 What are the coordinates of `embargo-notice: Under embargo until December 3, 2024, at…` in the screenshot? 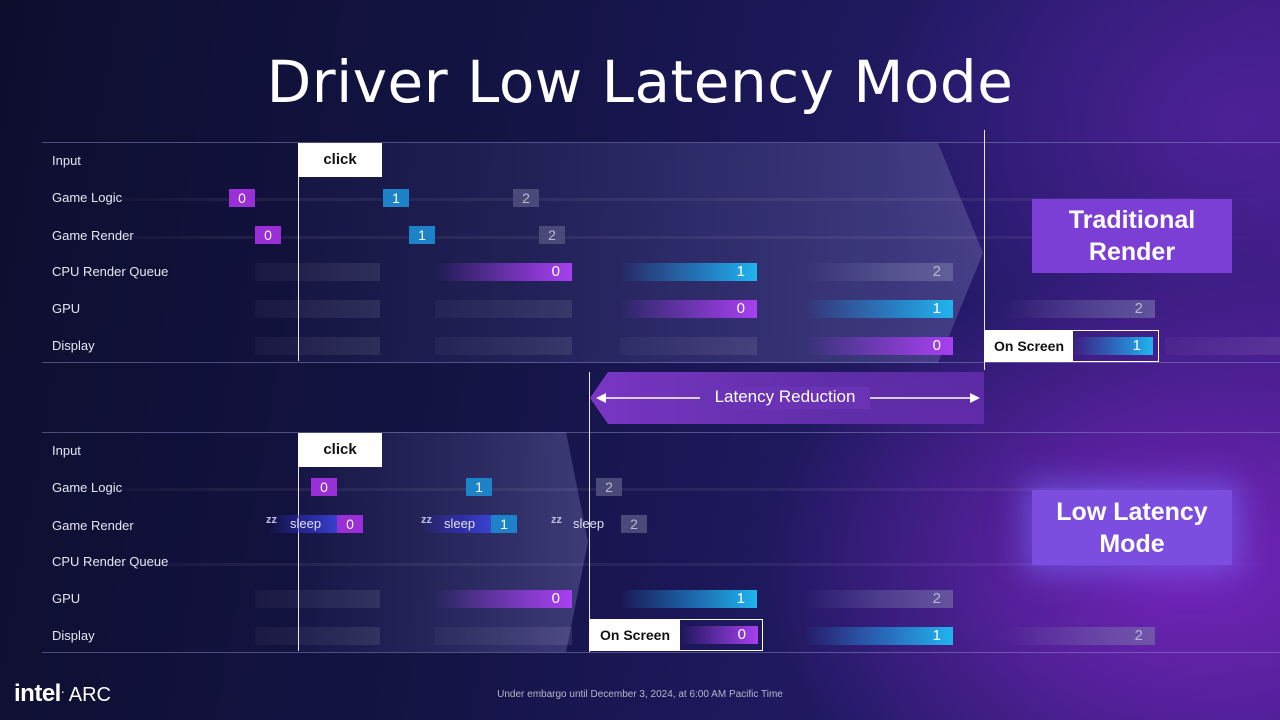 It's located at (640, 694).